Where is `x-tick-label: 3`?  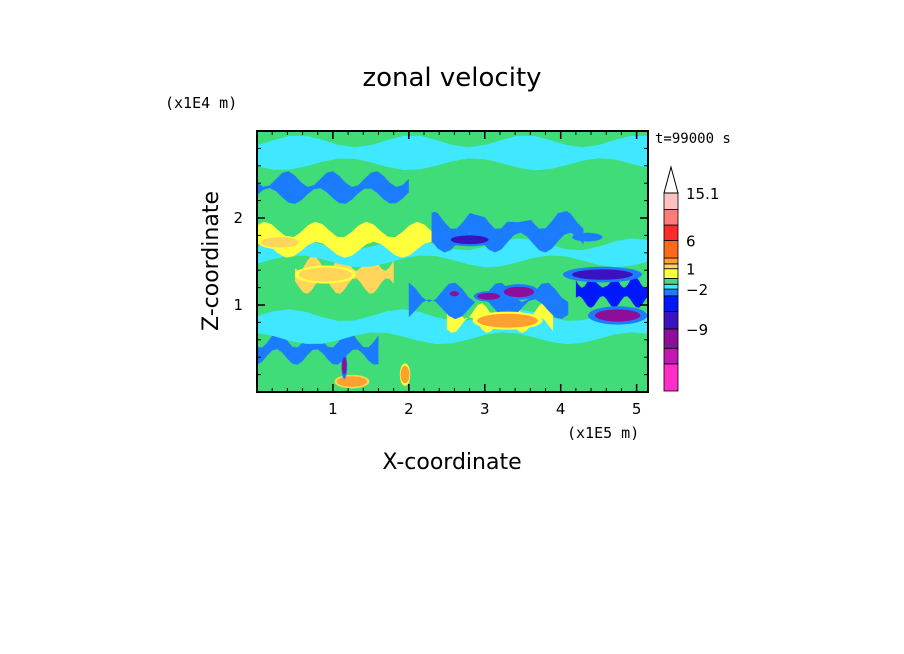
x-tick-label: 3 is located at coordinates (485, 409).